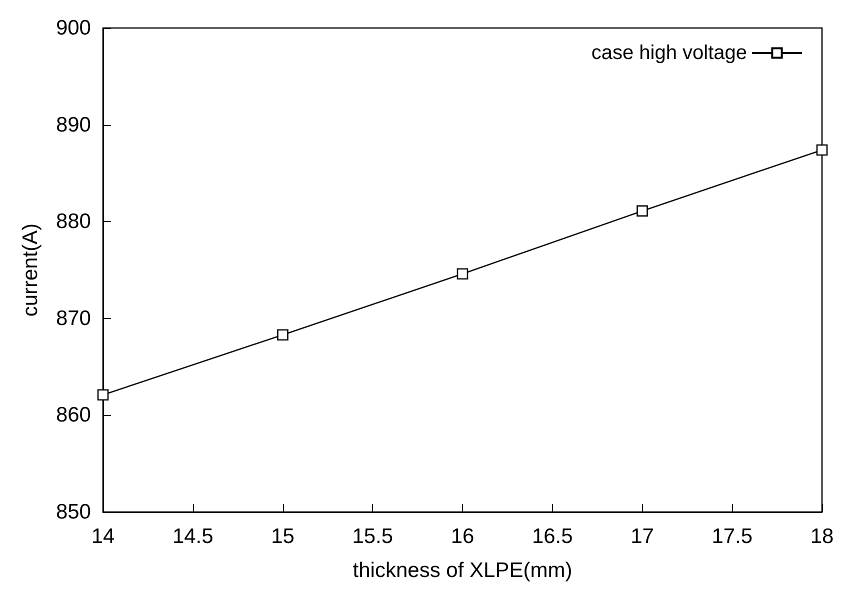  Describe the element at coordinates (642, 536) in the screenshot. I see `x-tick-label: 17` at that location.